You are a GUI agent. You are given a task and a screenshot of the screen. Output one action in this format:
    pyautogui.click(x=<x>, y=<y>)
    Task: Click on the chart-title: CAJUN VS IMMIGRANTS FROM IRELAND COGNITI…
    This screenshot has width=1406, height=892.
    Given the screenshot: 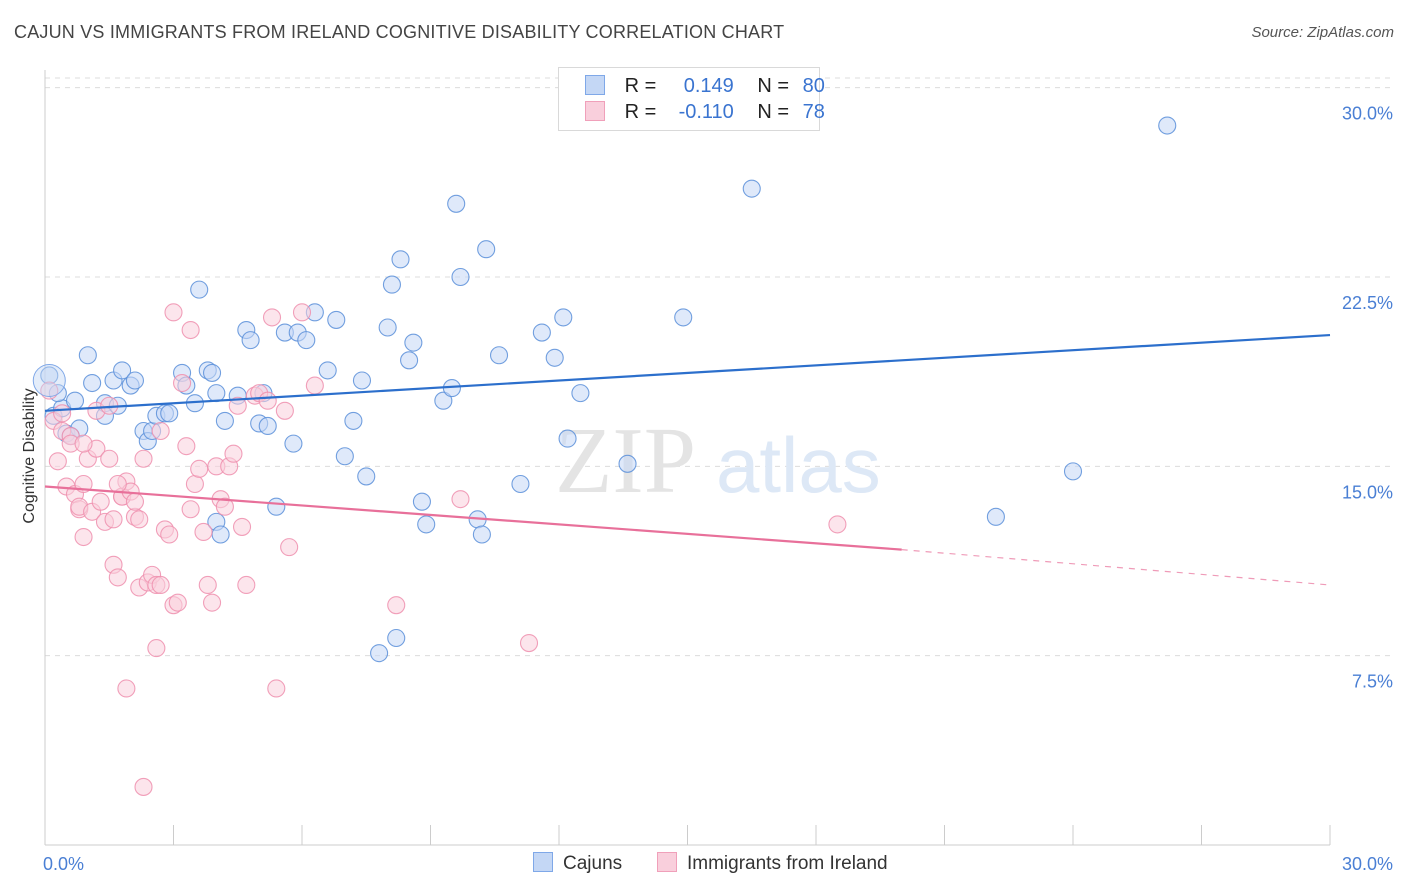 What is the action you would take?
    pyautogui.click(x=399, y=32)
    